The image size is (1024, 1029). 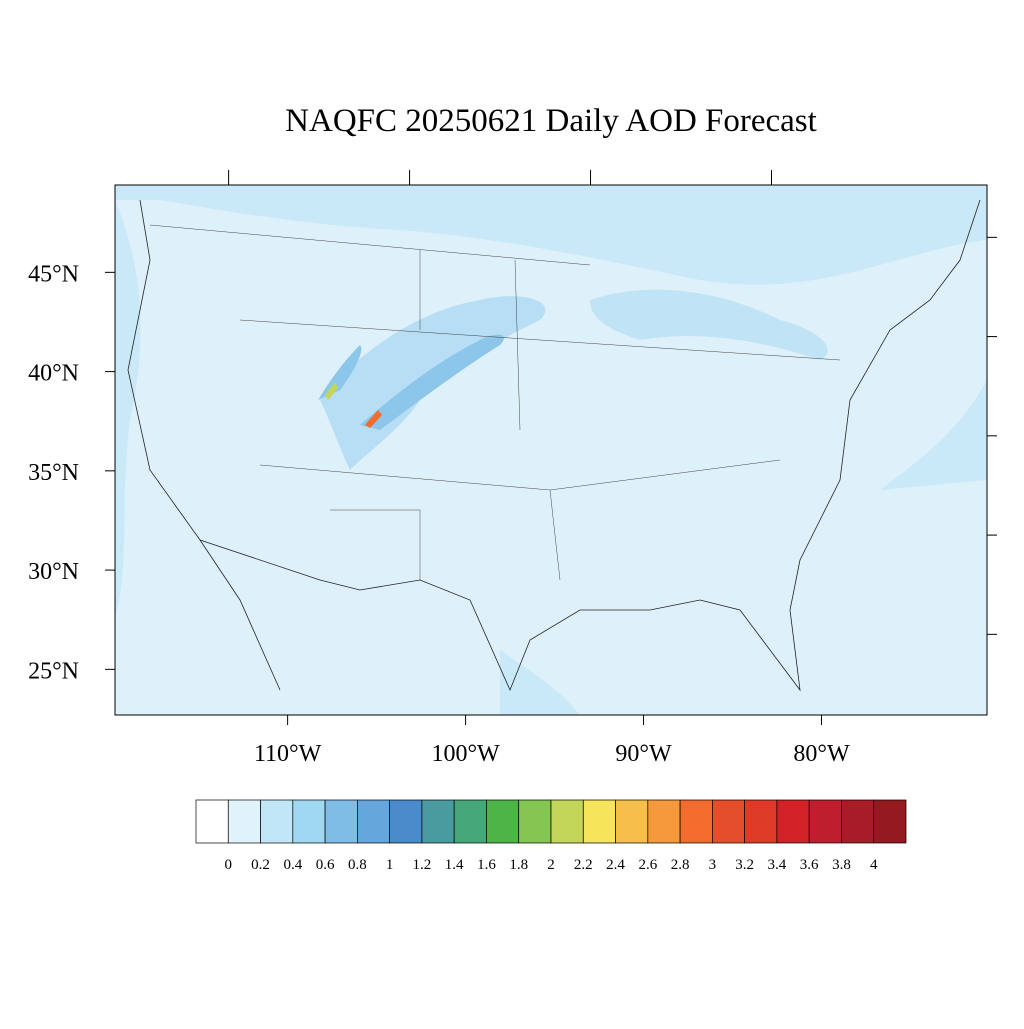 I want to click on lon-label: 80°W, so click(x=821, y=754).